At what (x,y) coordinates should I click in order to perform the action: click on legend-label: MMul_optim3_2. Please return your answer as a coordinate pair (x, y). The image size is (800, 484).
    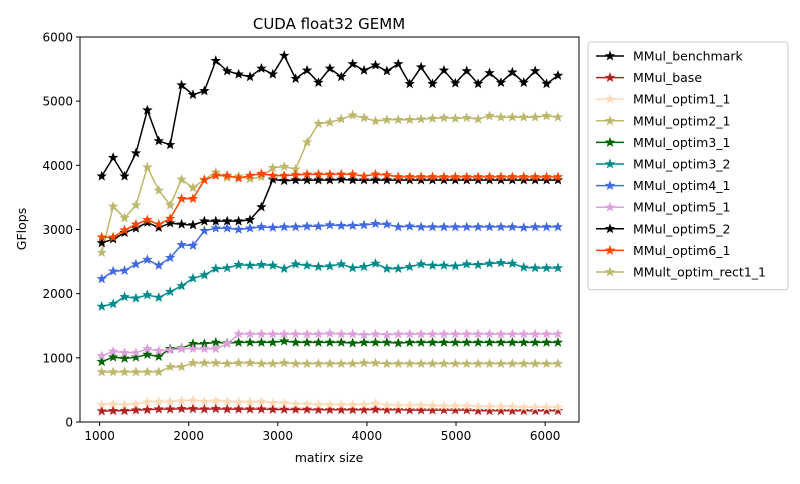
    Looking at the image, I should click on (682, 164).